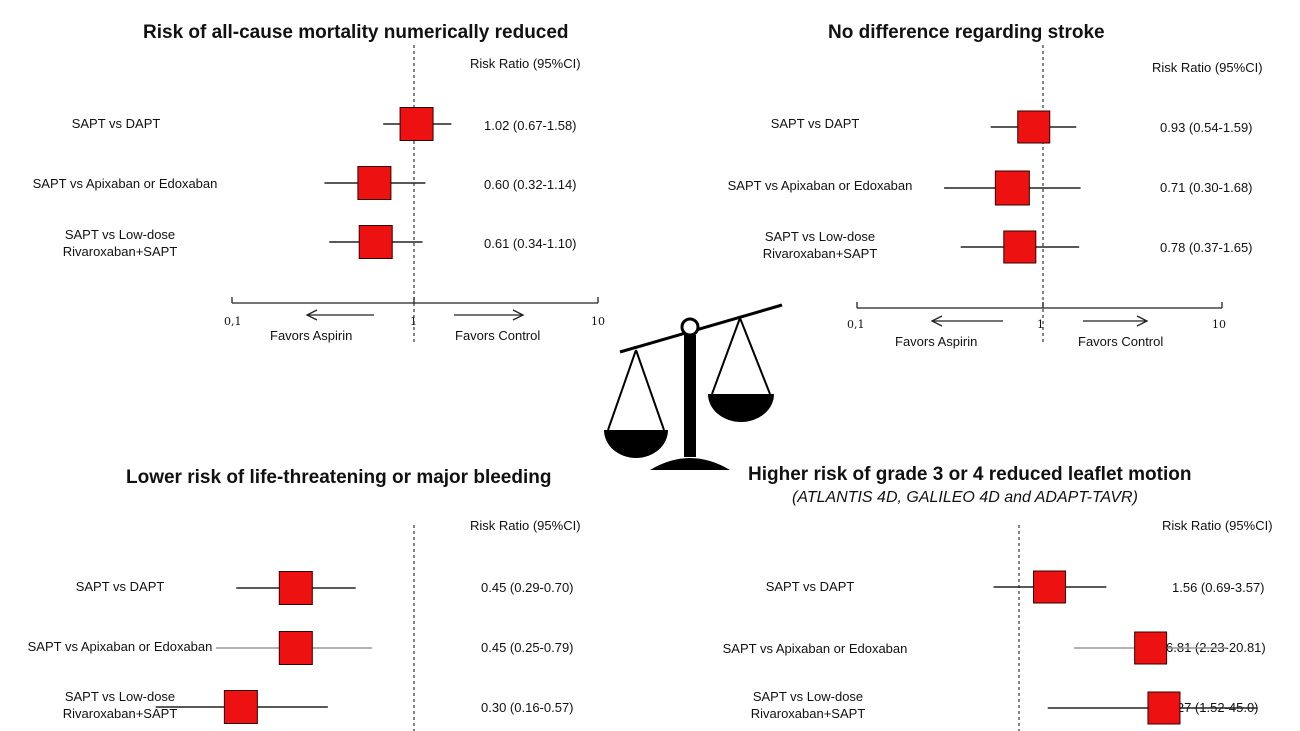  Describe the element at coordinates (120, 646) in the screenshot. I see `panel3-row-label: SAPT vs Apixaban or Edoxaban` at that location.